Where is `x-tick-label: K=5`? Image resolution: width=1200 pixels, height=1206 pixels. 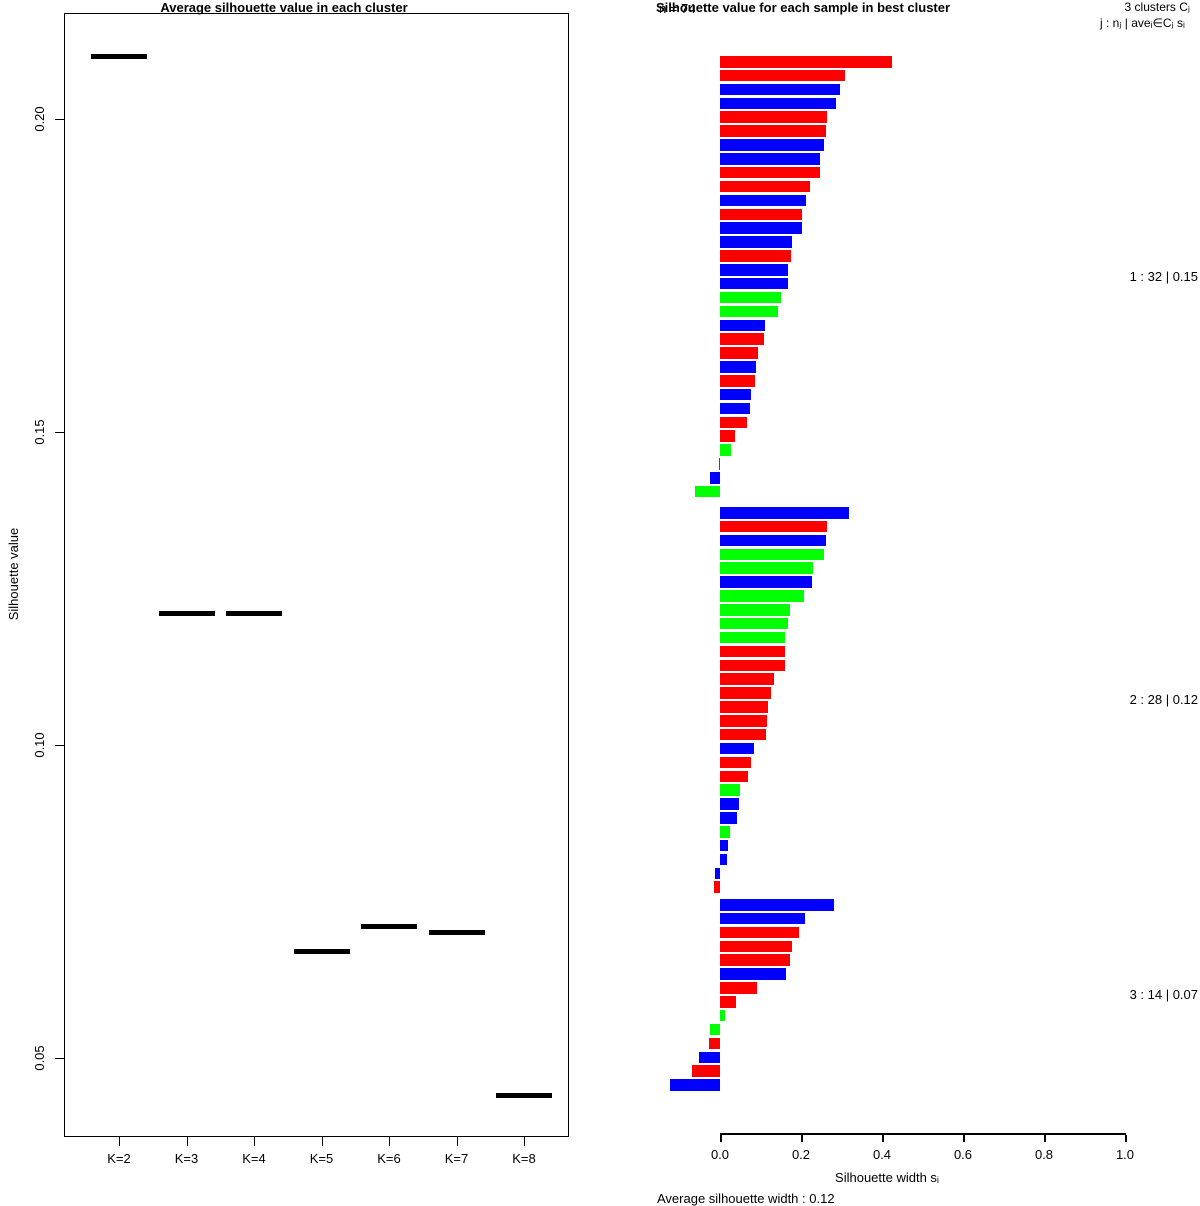 x-tick-label: K=5 is located at coordinates (321, 1158).